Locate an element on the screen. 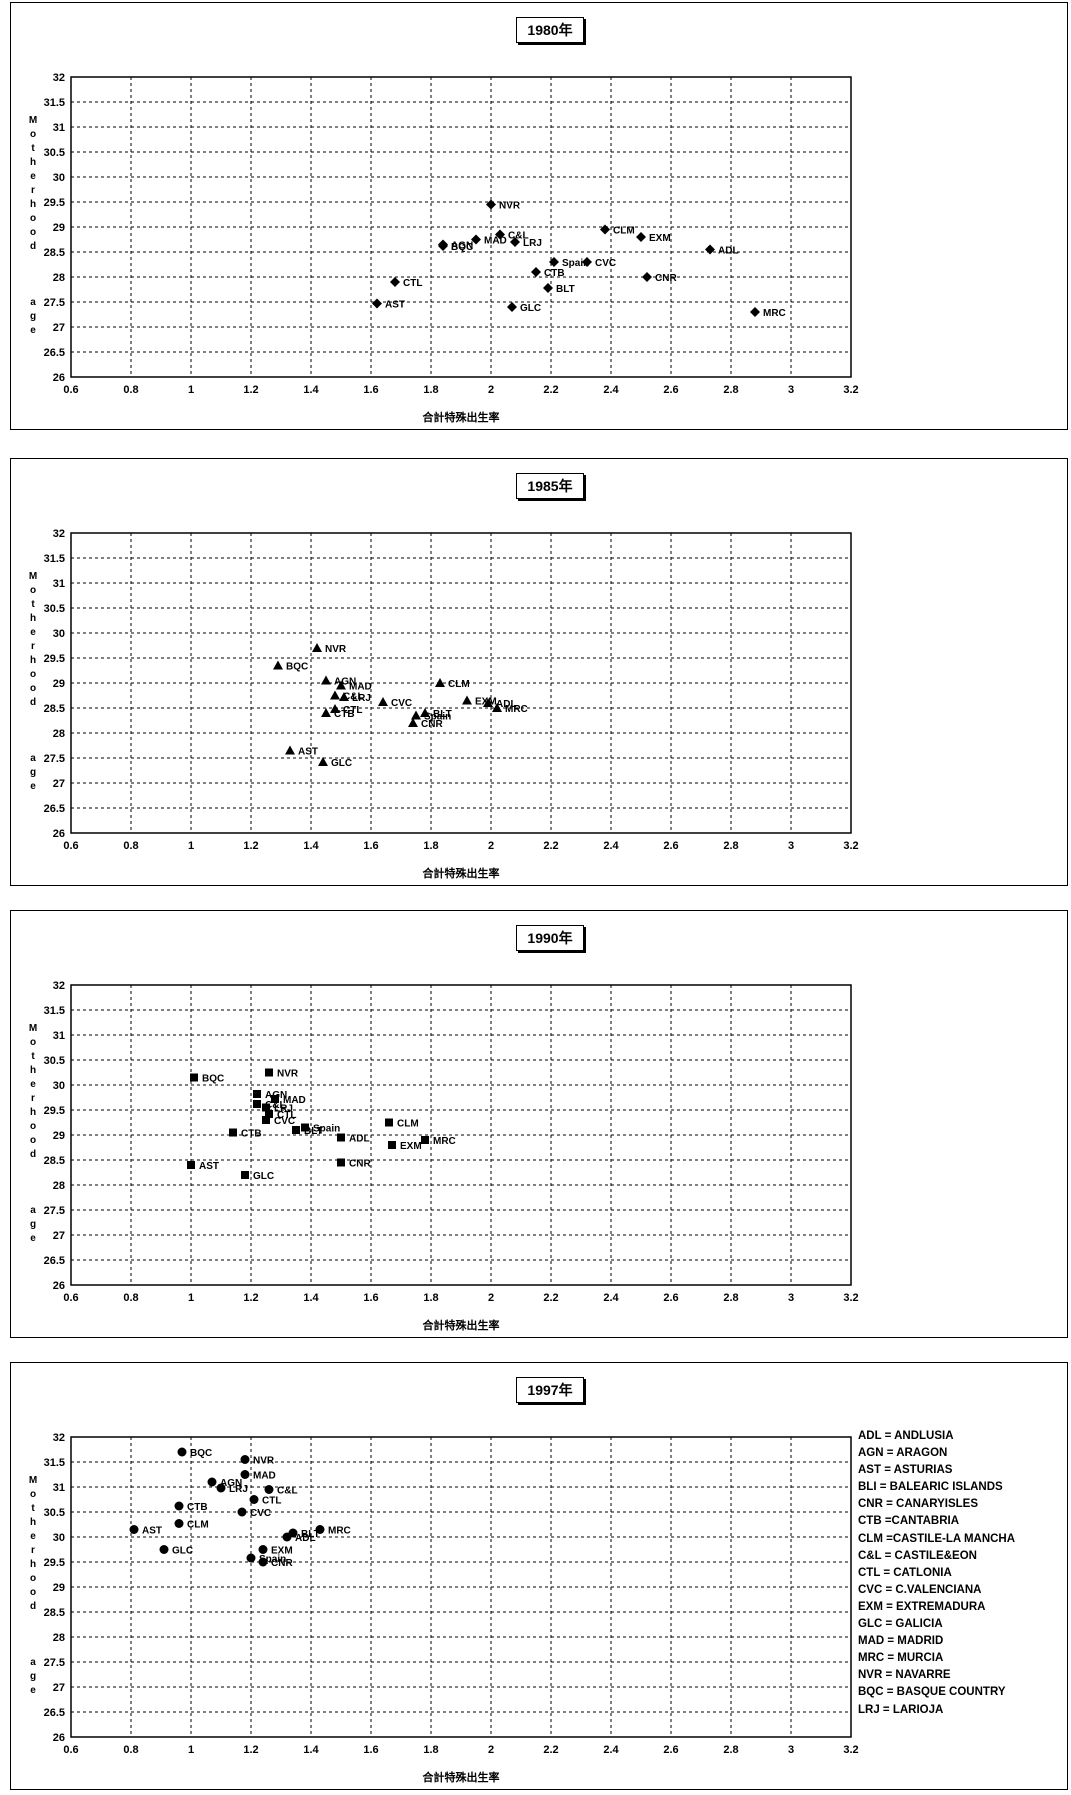 Image resolution: width=1071 pixels, height=1795 pixels. x-axis-label: 合計特殊出生率 is located at coordinates (461, 873).